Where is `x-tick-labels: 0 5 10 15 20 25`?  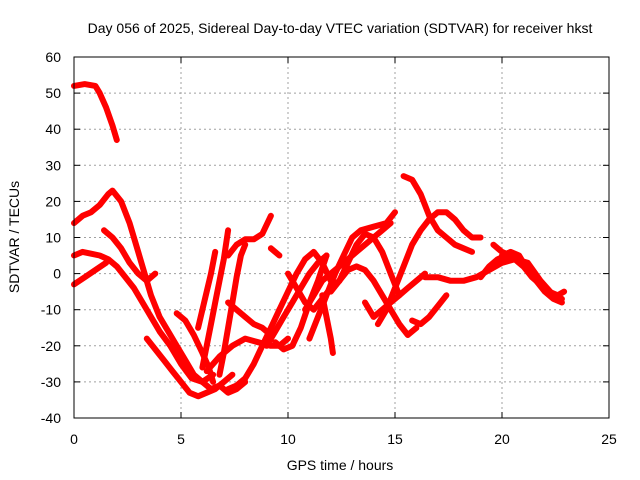
x-tick-labels: 0 5 10 15 20 25 is located at coordinates (343, 439).